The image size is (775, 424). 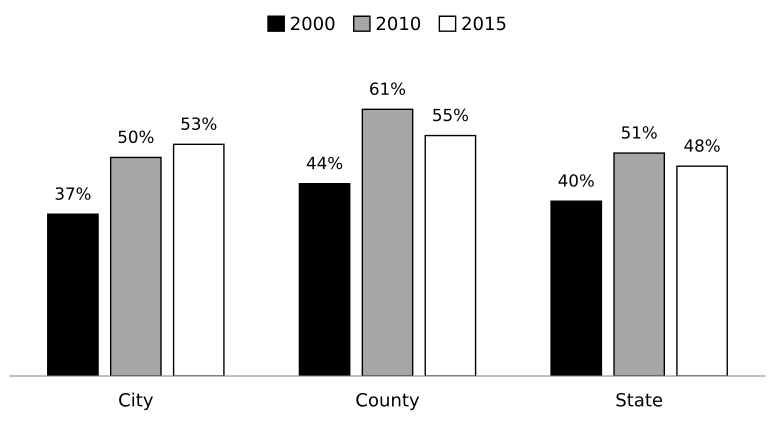 What do you see at coordinates (639, 399) in the screenshot?
I see `x-tick-label: State` at bounding box center [639, 399].